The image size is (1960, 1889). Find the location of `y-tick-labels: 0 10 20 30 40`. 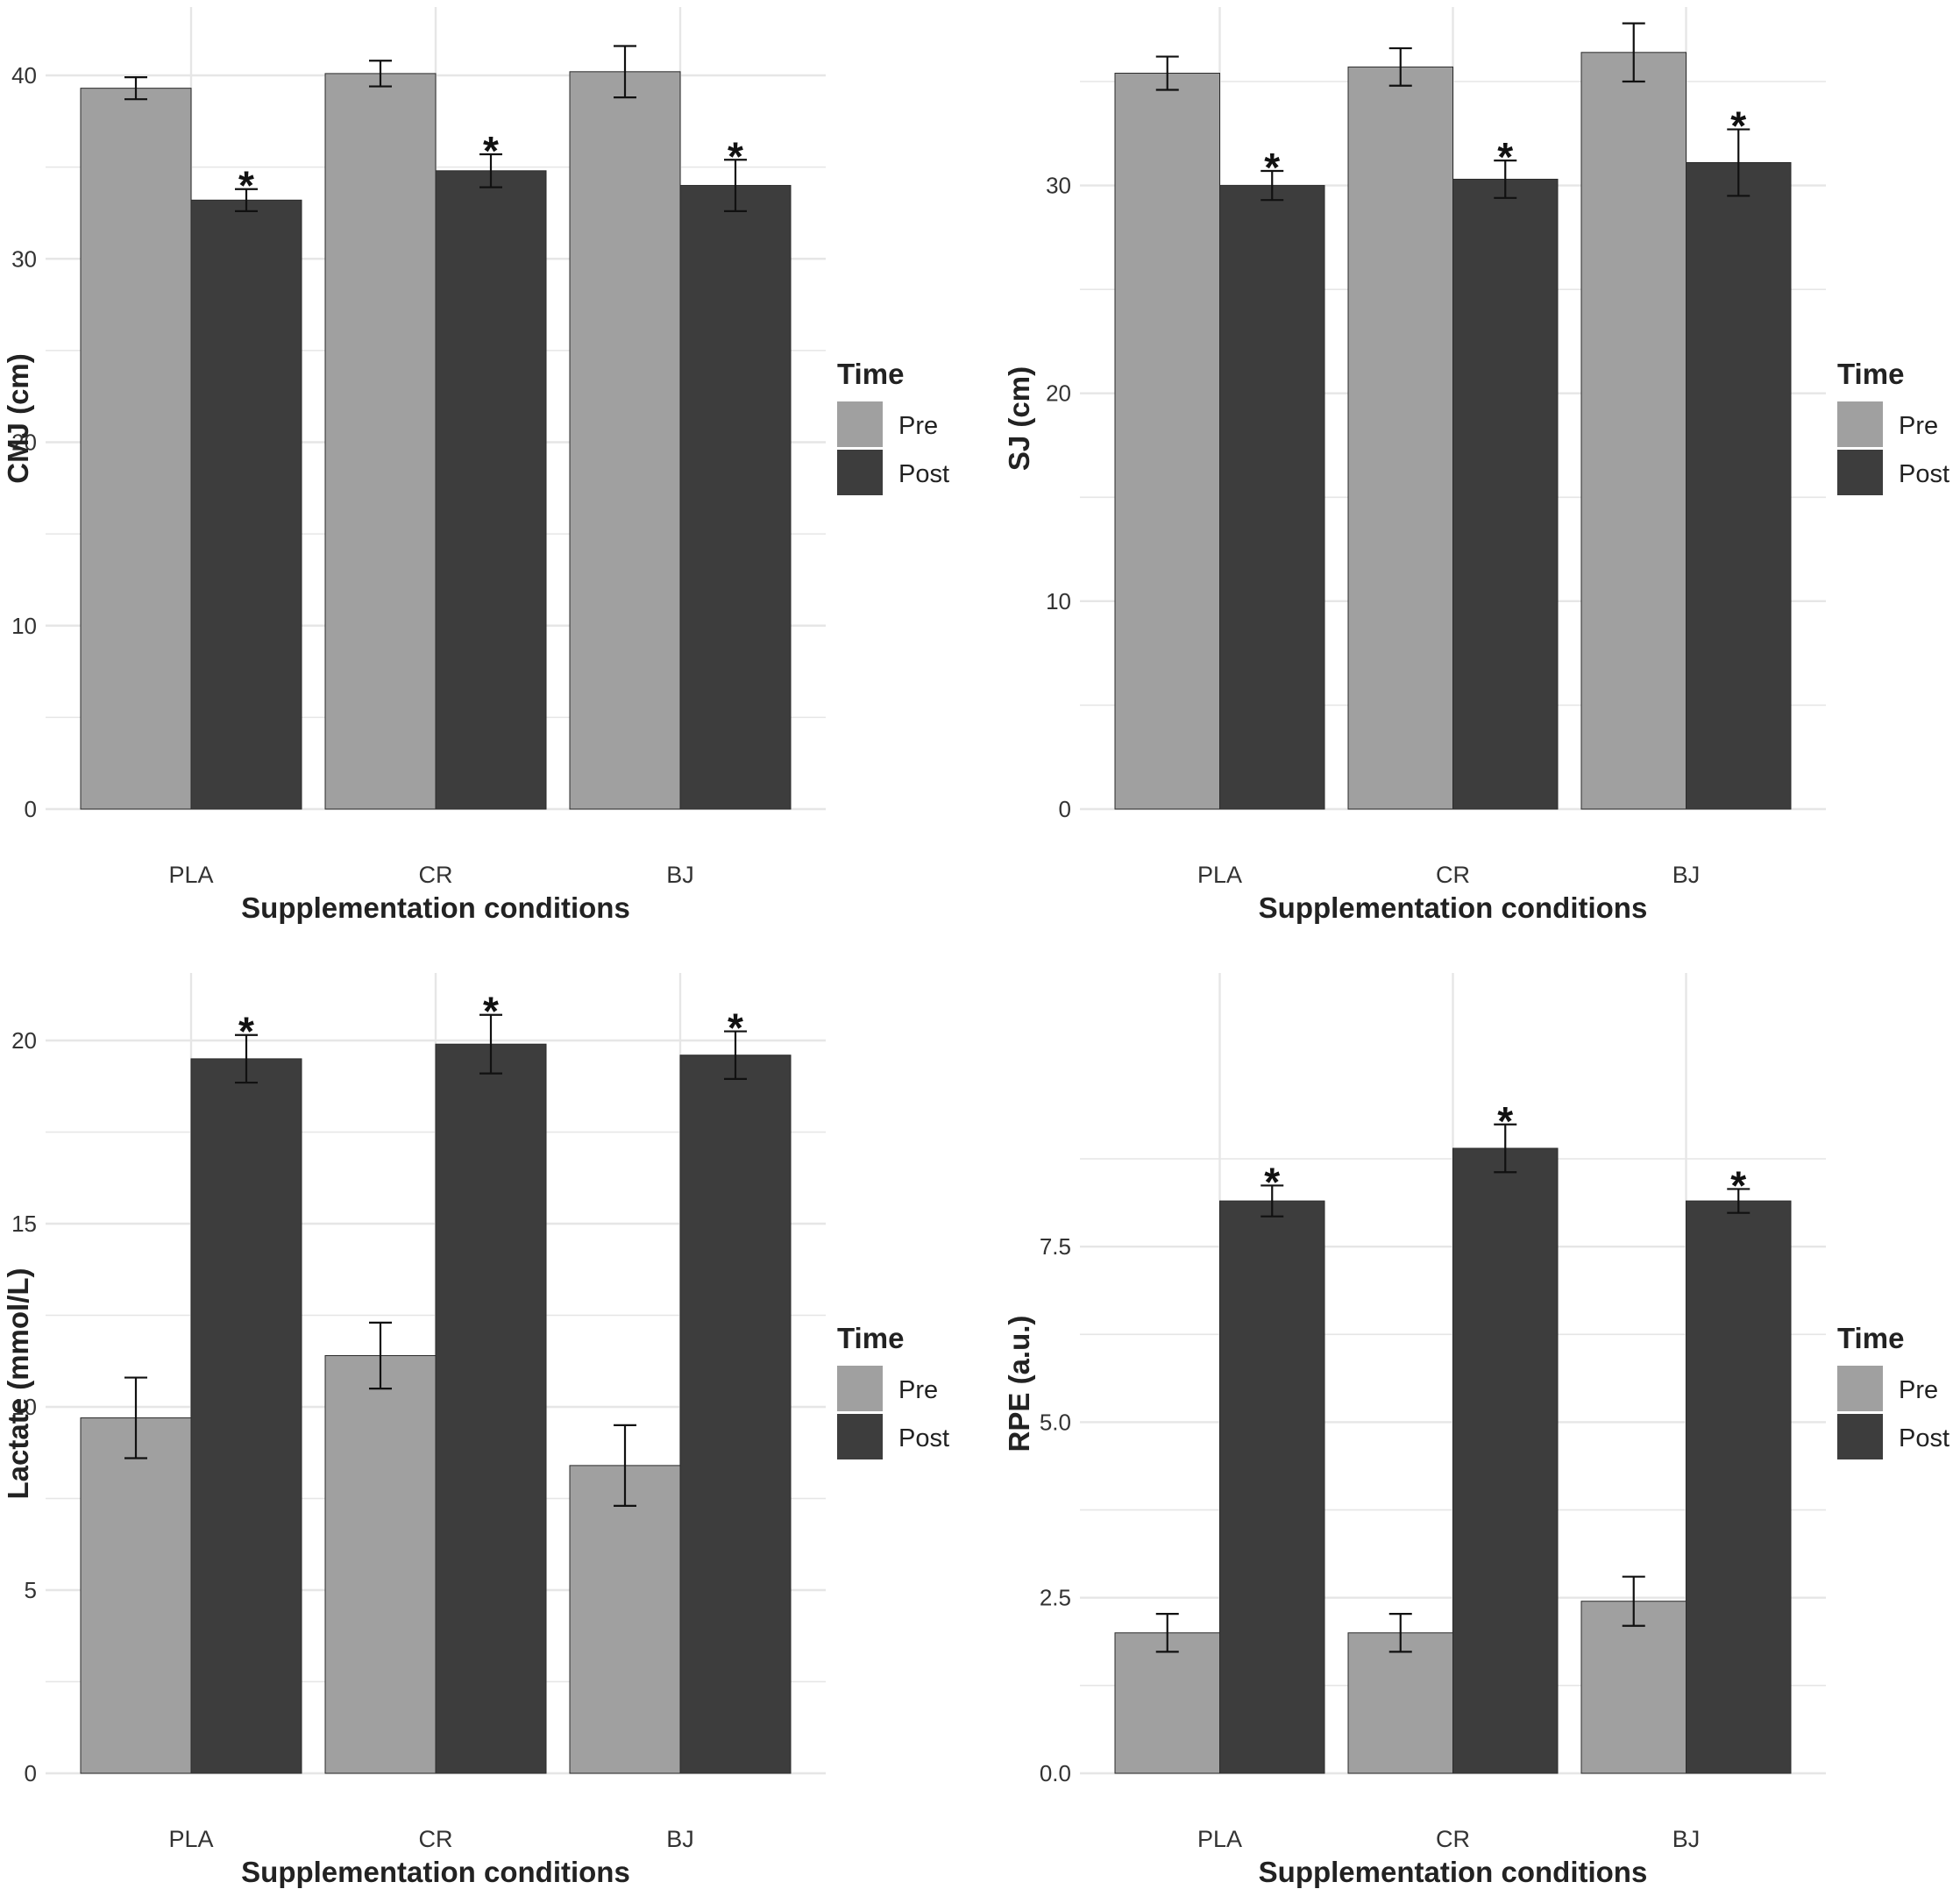

y-tick-labels: 0 10 20 30 40 is located at coordinates (24, 442).